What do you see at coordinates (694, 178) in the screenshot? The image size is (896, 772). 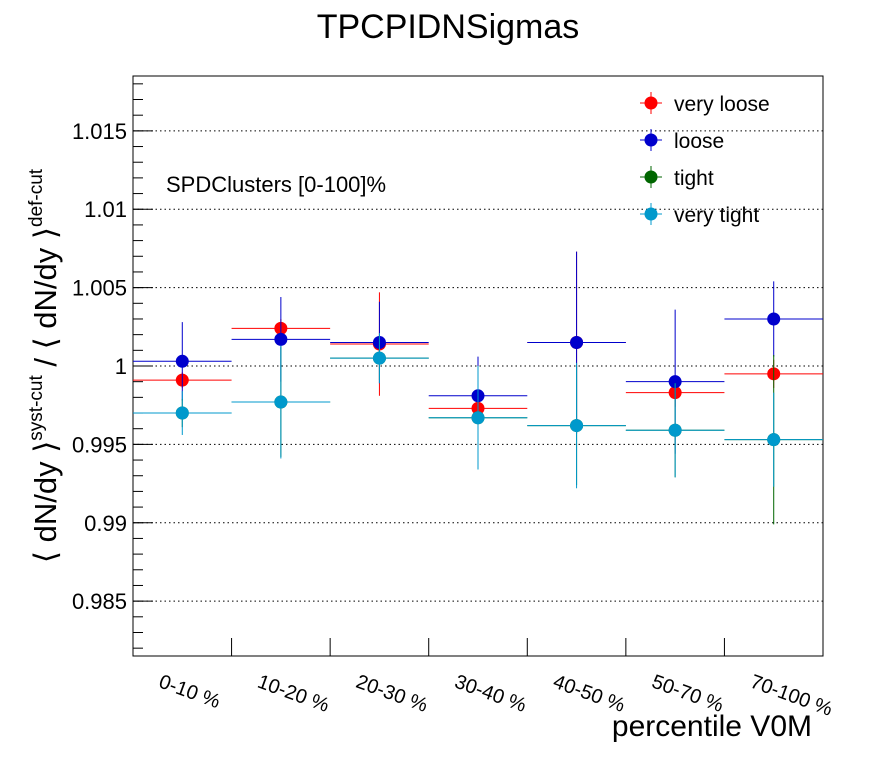 I see `legend-label: tight` at bounding box center [694, 178].